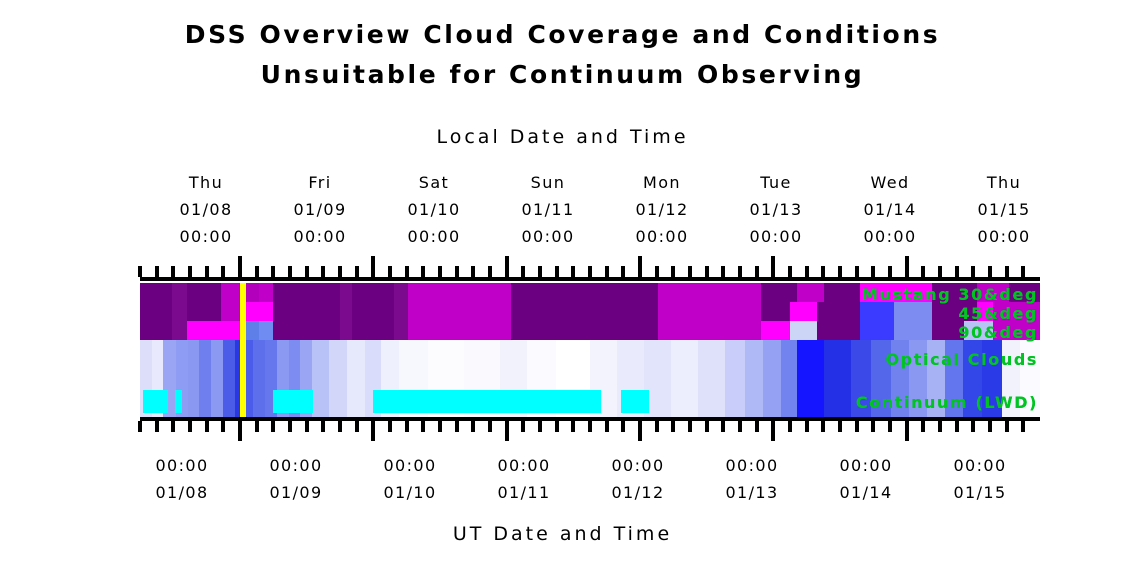  Describe the element at coordinates (590, 419) in the screenshot. I see `bottom-axis-rail` at that location.